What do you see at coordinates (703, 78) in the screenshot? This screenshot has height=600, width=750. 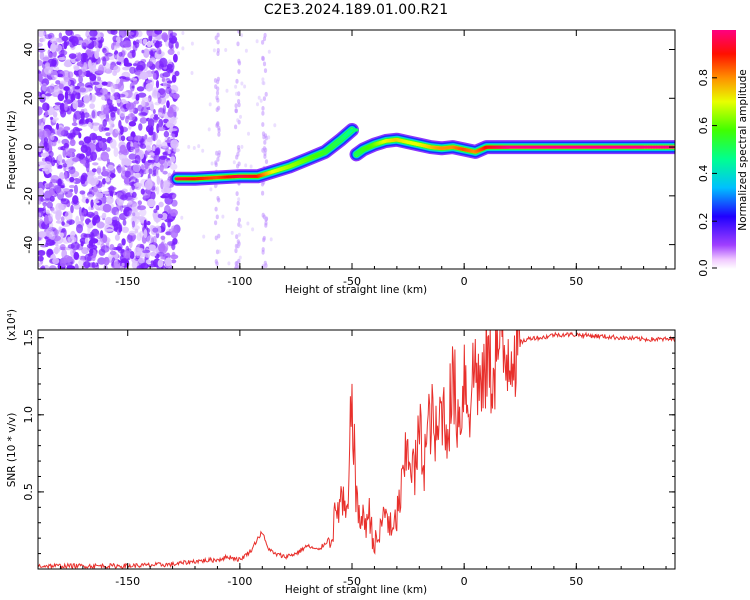 I see `colorbar-tick-label: 0.8` at bounding box center [703, 78].